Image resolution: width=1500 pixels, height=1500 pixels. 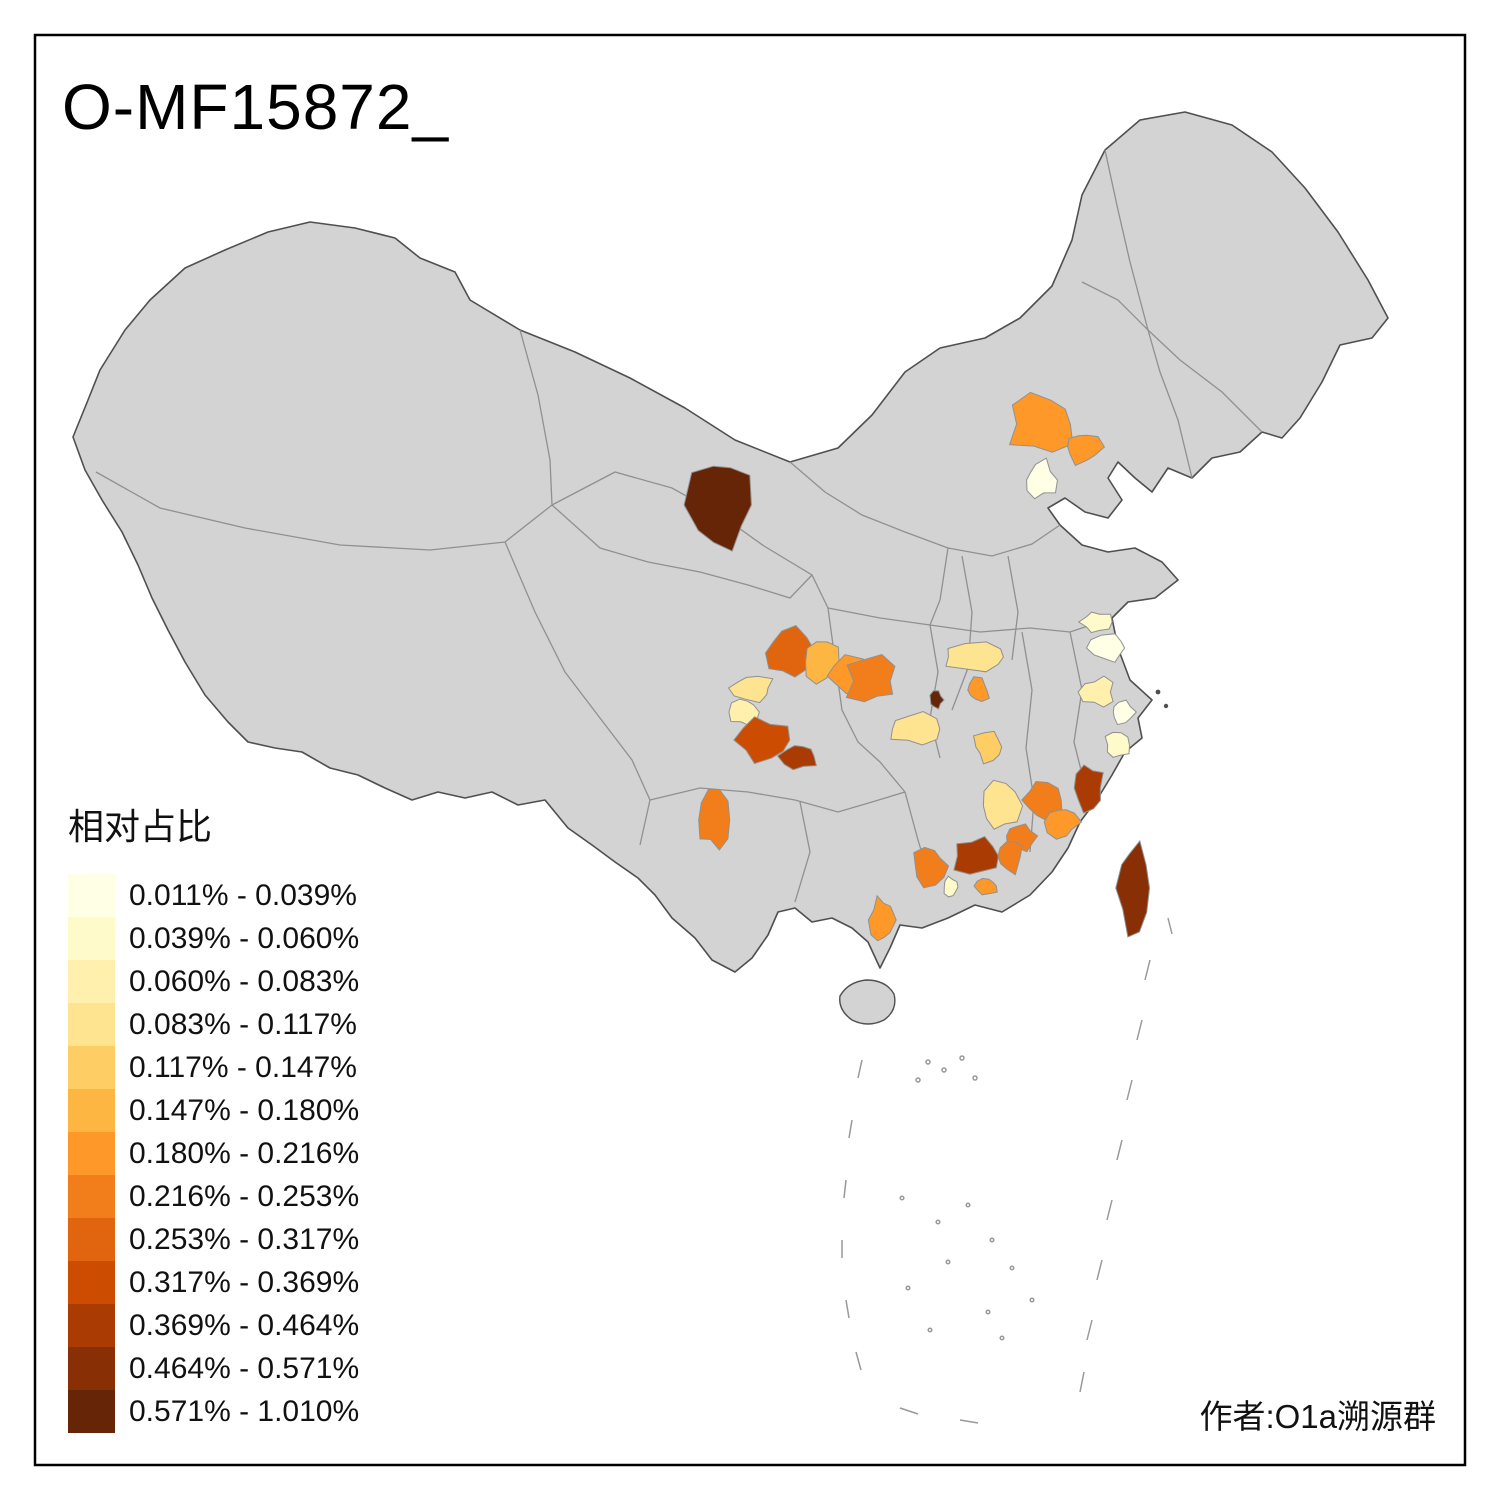 What do you see at coordinates (1010, 858) in the screenshot?
I see `region-guangdong-east` at bounding box center [1010, 858].